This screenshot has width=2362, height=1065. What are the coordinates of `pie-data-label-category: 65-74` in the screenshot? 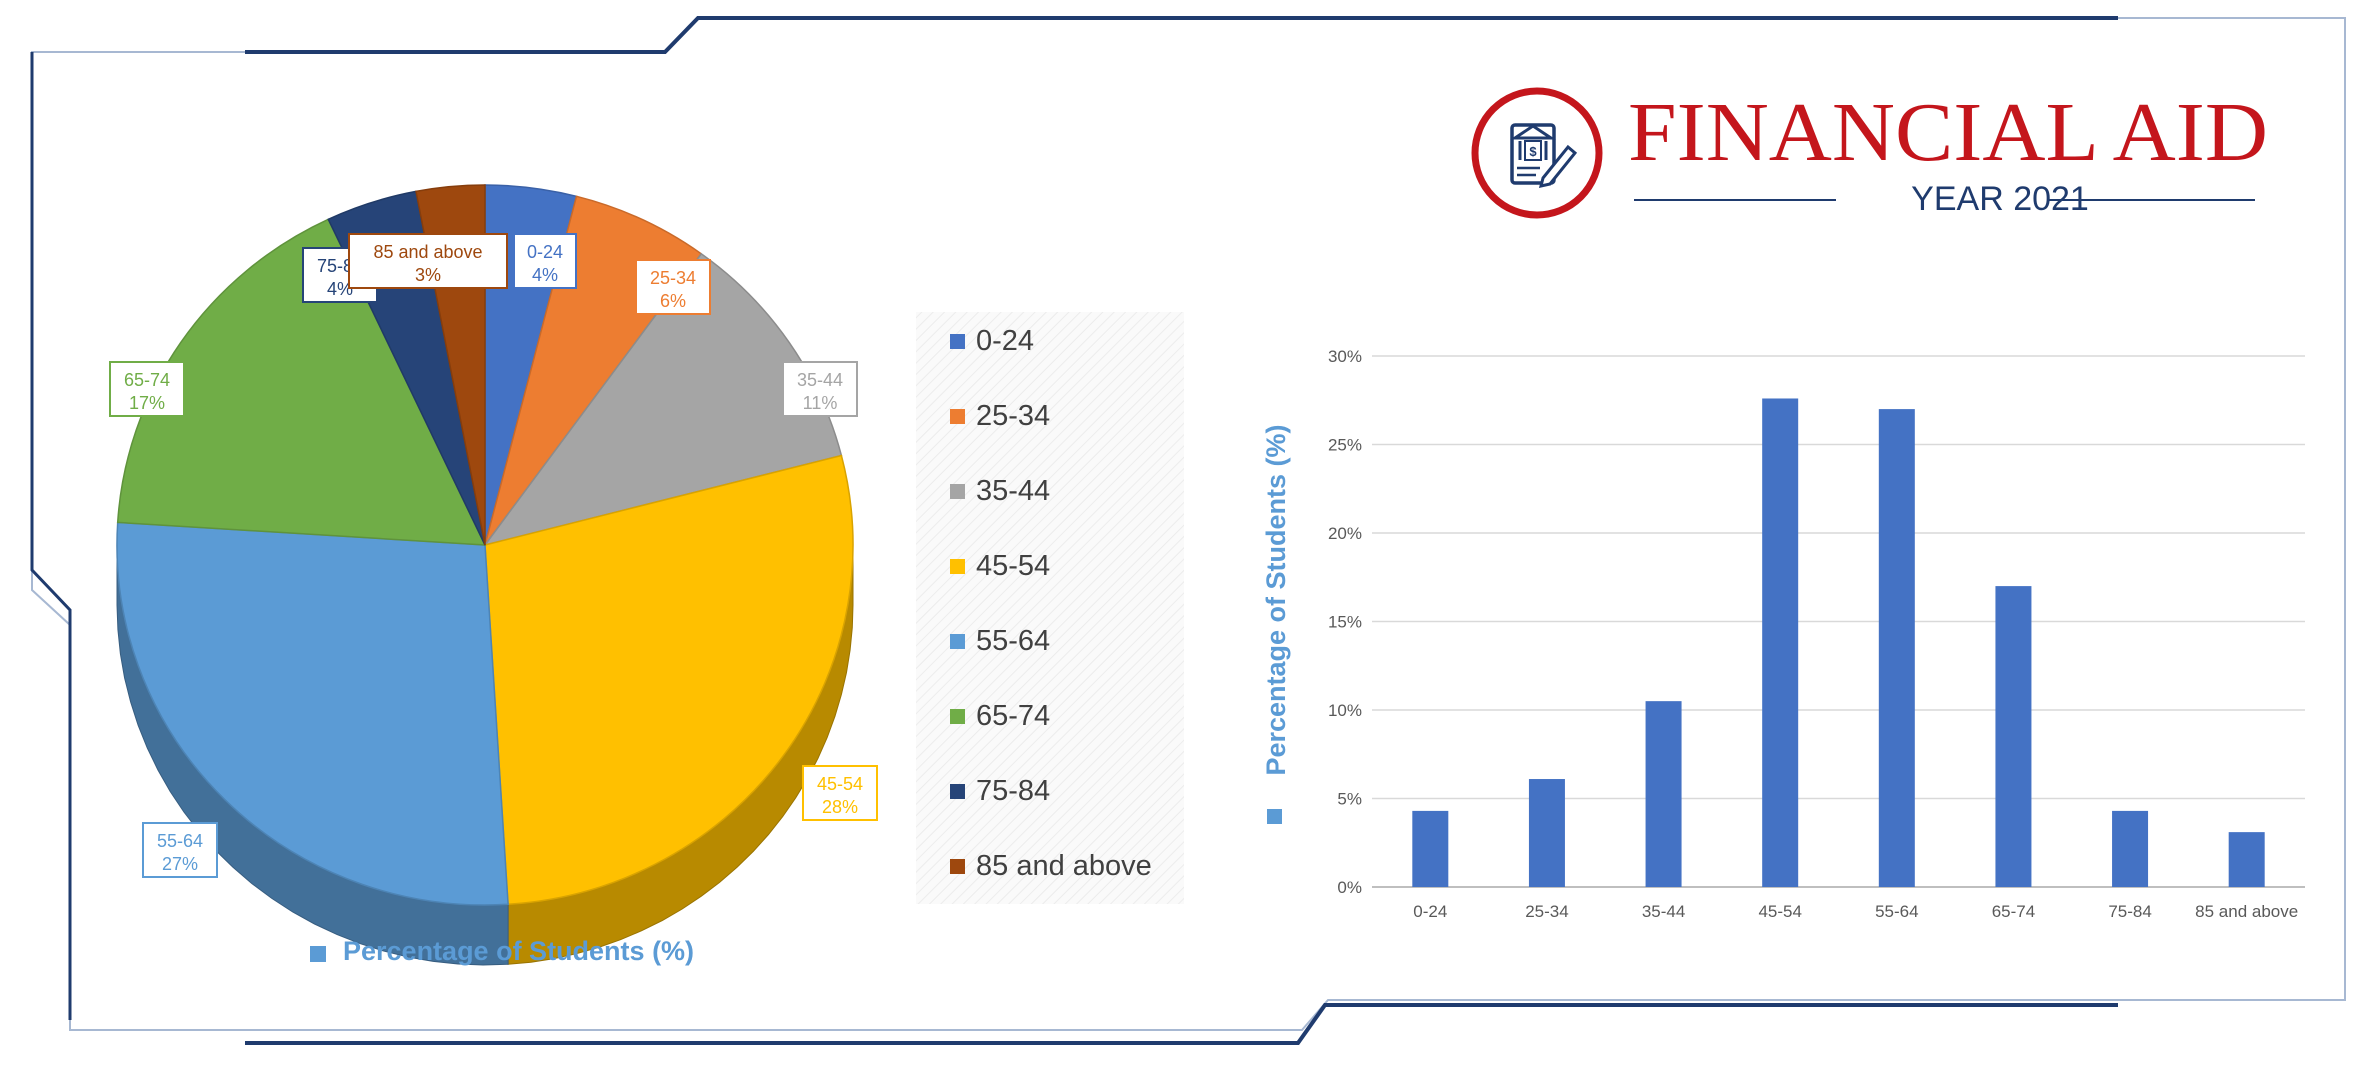 It's located at (147, 380).